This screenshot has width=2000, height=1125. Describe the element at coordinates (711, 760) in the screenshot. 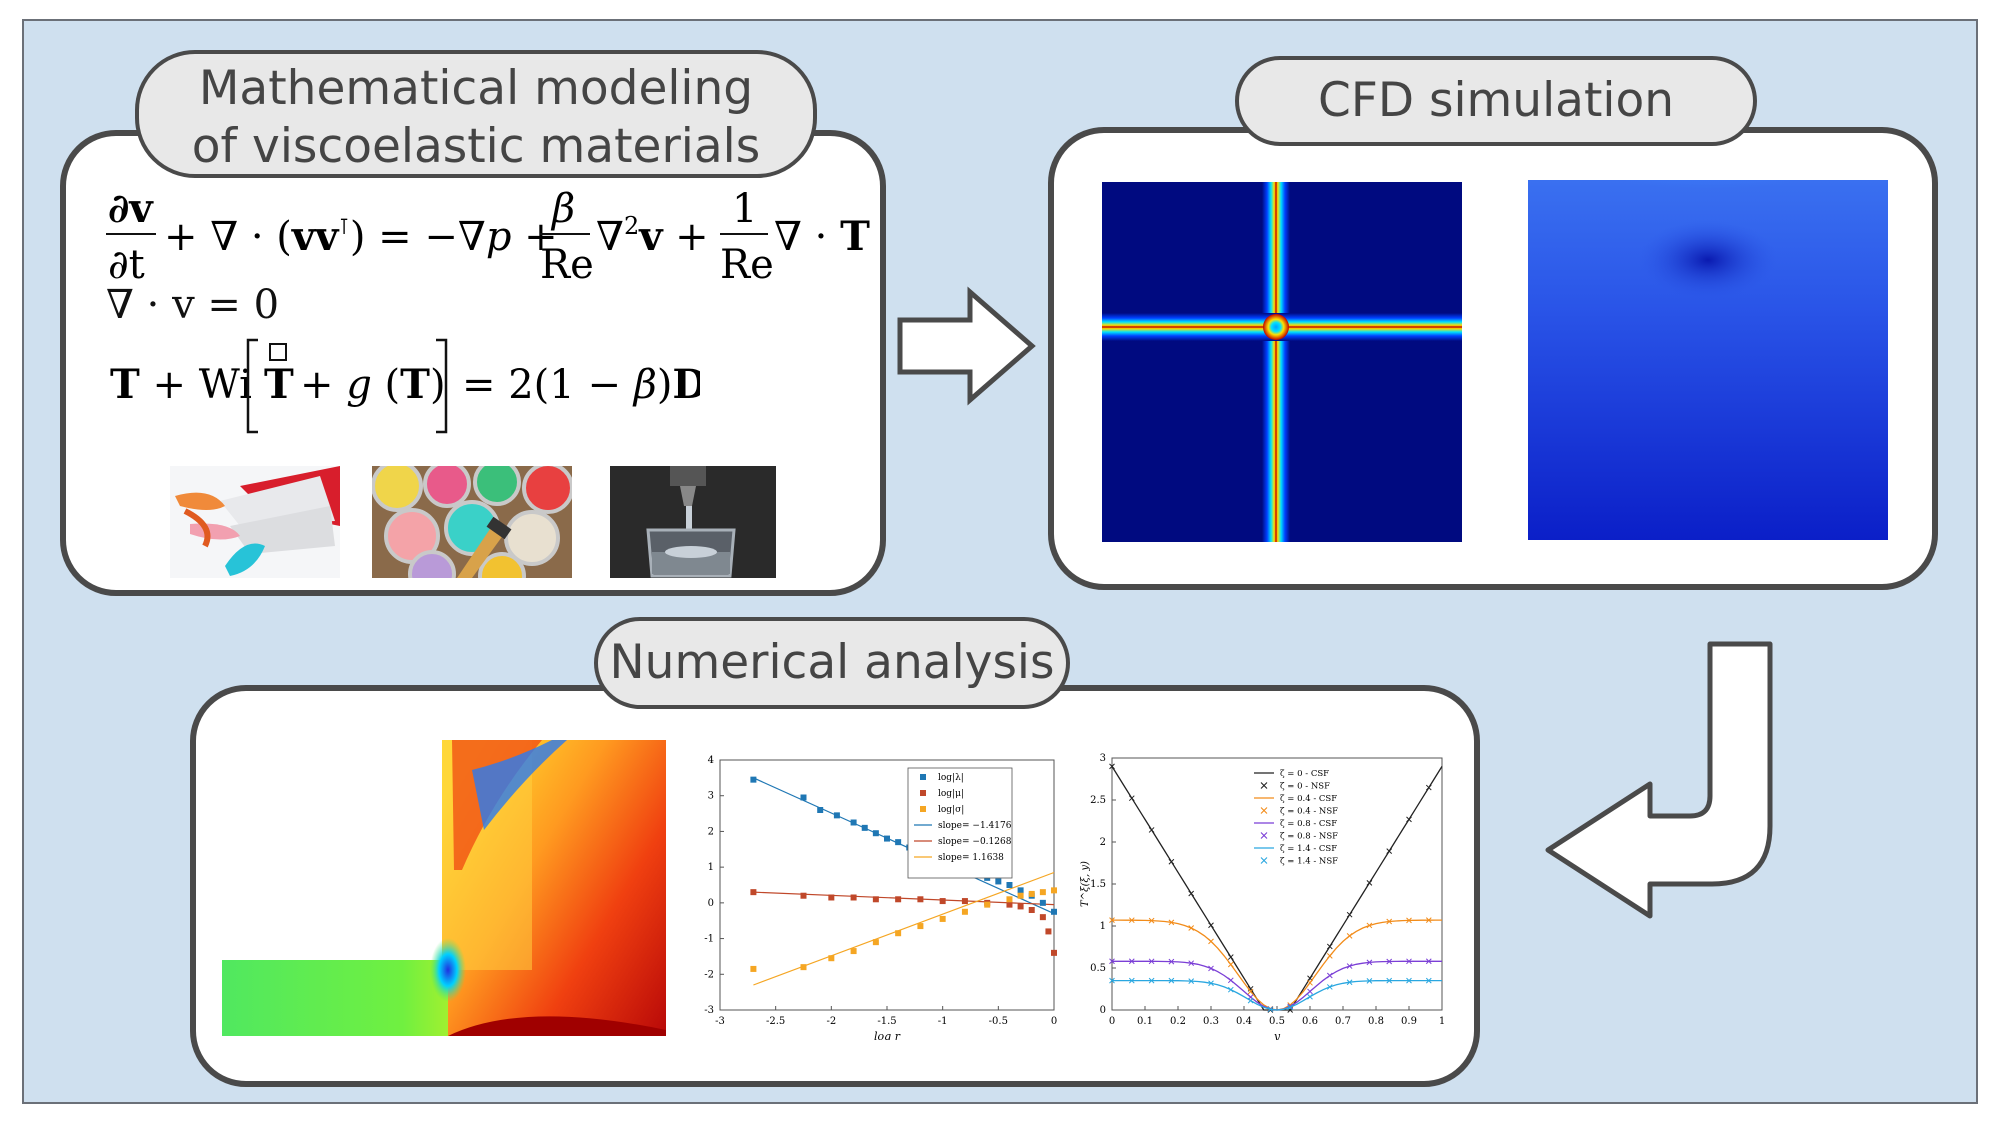

I see `y-tick-label: 4` at that location.